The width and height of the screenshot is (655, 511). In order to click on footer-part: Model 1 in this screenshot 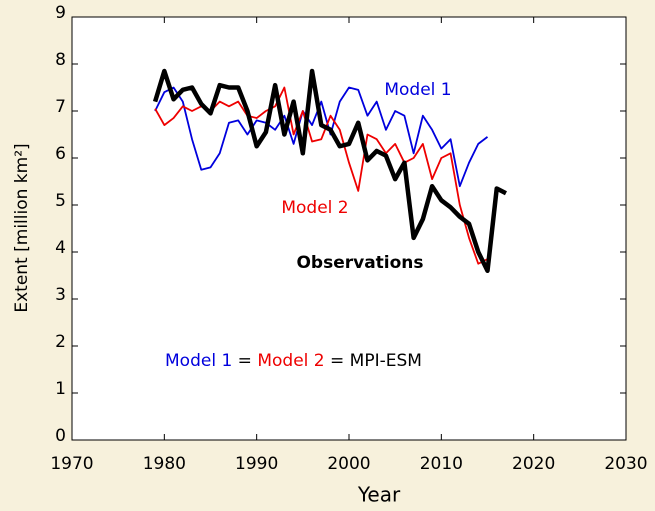, I will do `click(198, 361)`.